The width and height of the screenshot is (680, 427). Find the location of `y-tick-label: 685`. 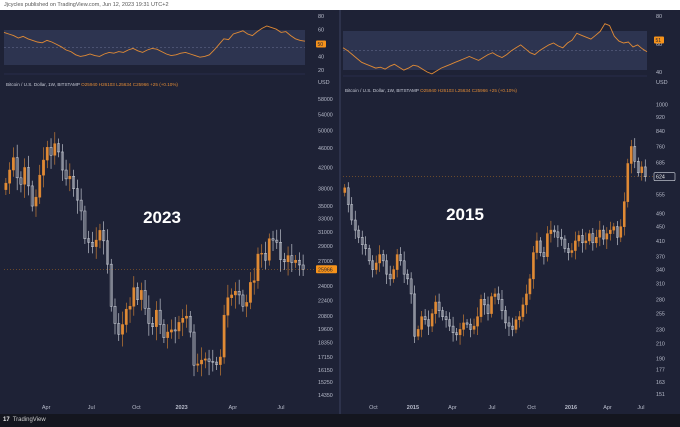

y-tick-label: 685 is located at coordinates (660, 163).